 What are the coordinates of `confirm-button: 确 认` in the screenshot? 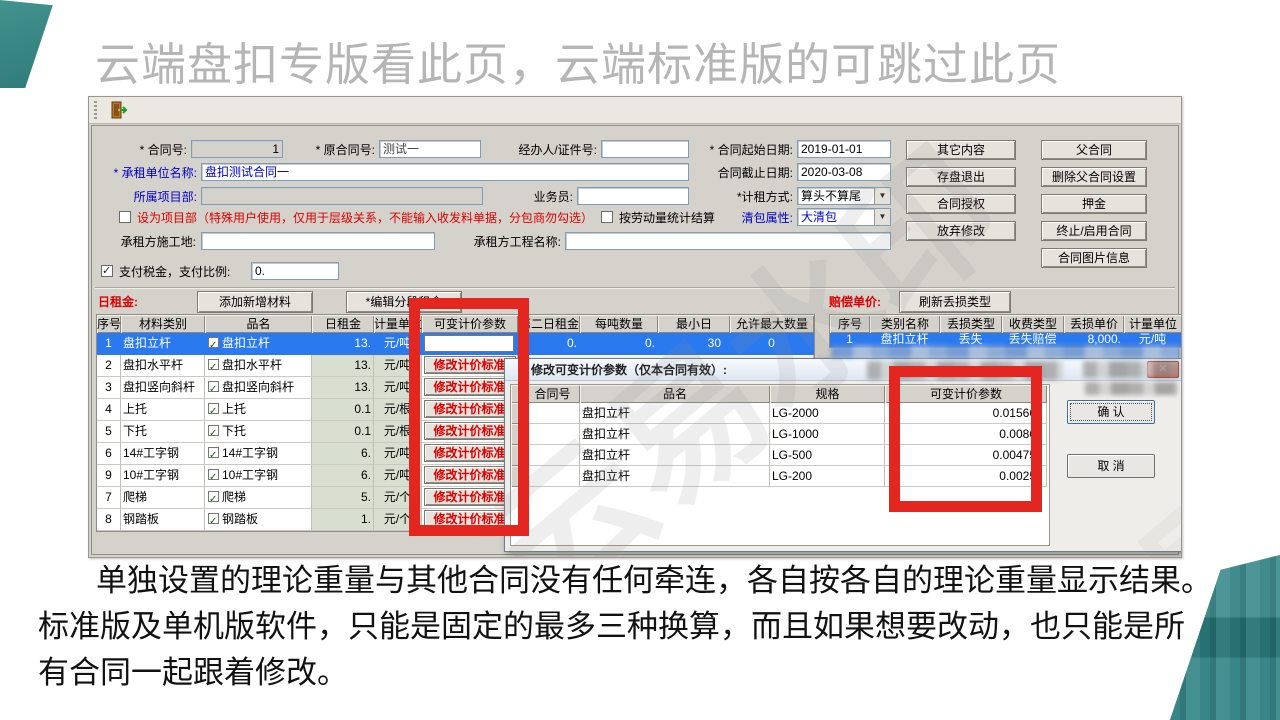 It's located at (1111, 412).